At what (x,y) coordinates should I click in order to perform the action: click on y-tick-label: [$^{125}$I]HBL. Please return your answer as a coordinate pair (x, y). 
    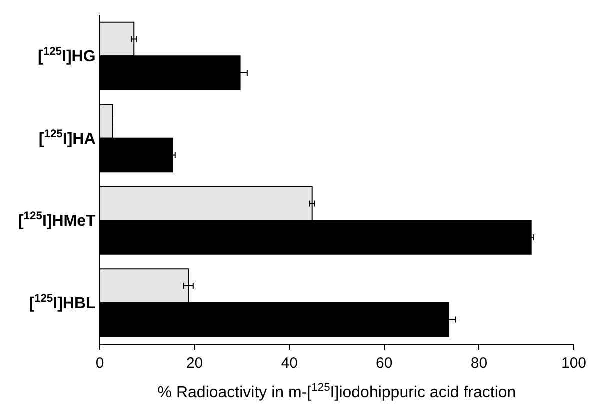
    Looking at the image, I should click on (62, 302).